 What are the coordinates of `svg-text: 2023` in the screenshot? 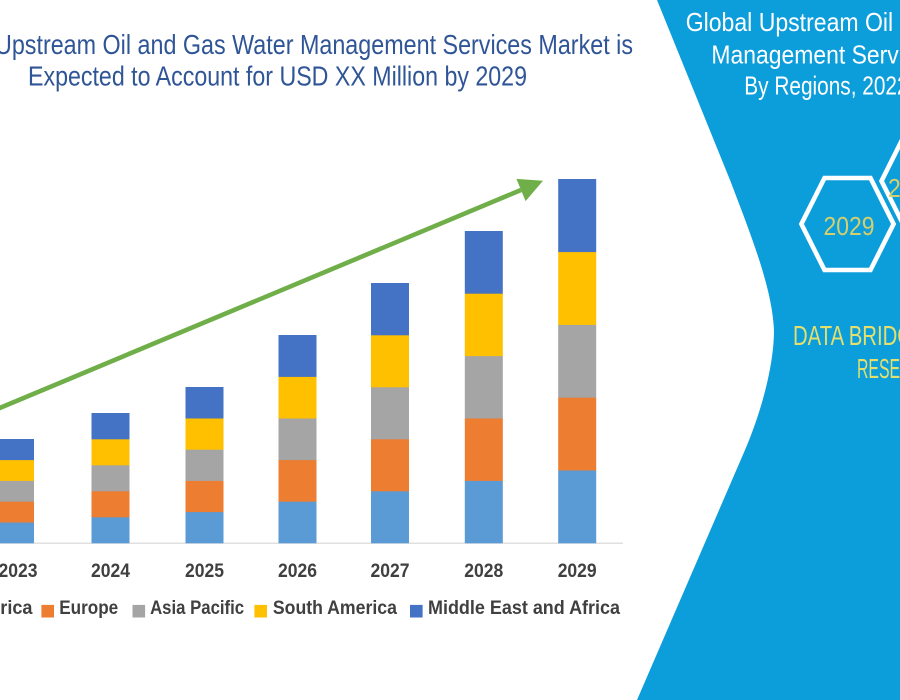 It's located at (19, 571).